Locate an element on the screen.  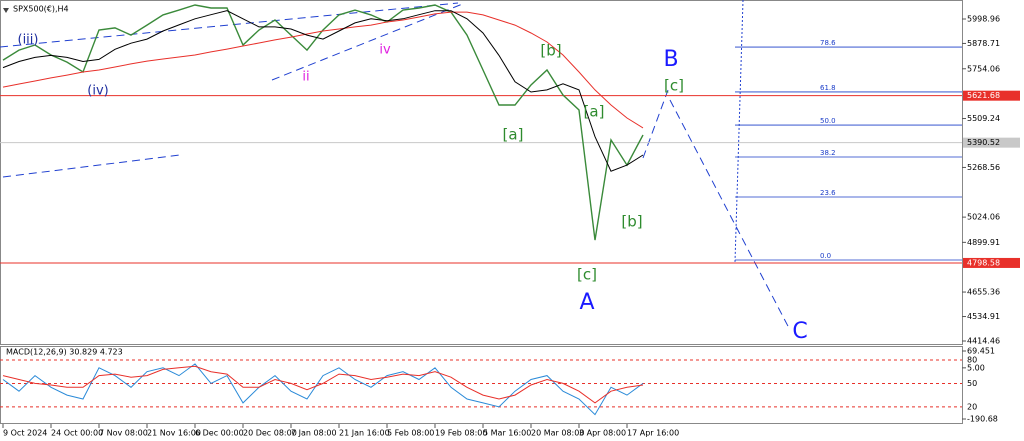
fib-label: 23.6 is located at coordinates (828, 193).